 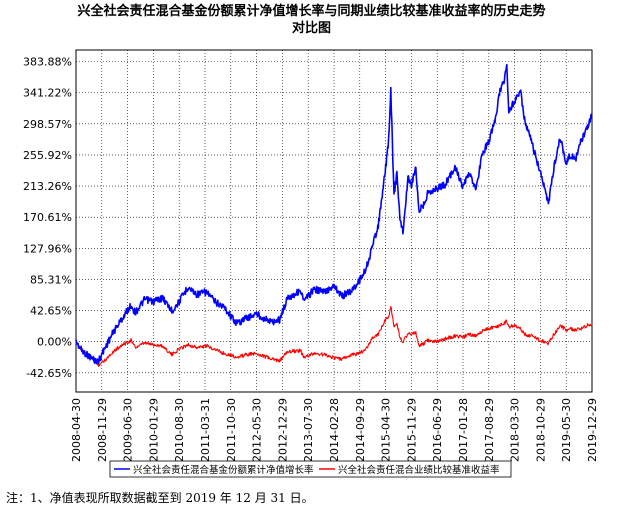 I want to click on x-tick-label: 2017-08-29, so click(x=489, y=430).